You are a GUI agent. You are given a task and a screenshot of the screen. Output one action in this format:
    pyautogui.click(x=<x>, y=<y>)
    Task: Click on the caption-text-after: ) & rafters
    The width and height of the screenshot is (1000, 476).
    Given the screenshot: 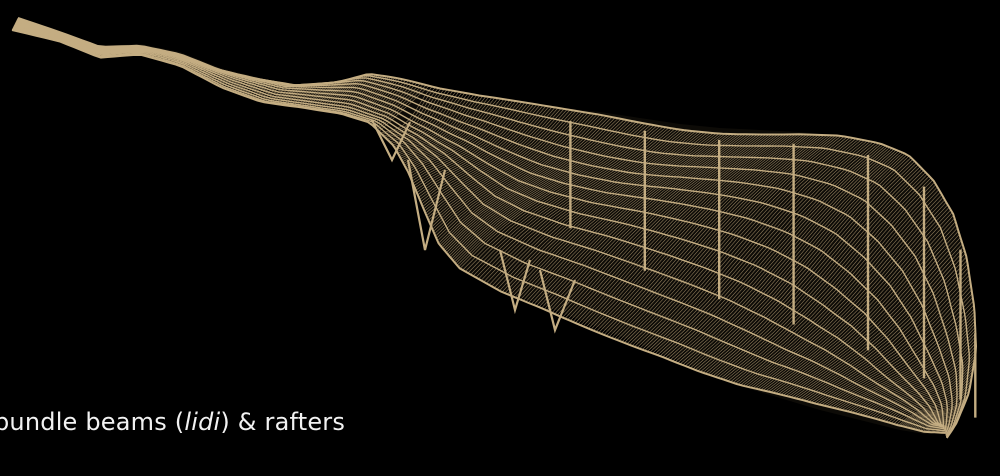 What is the action you would take?
    pyautogui.click(x=283, y=422)
    